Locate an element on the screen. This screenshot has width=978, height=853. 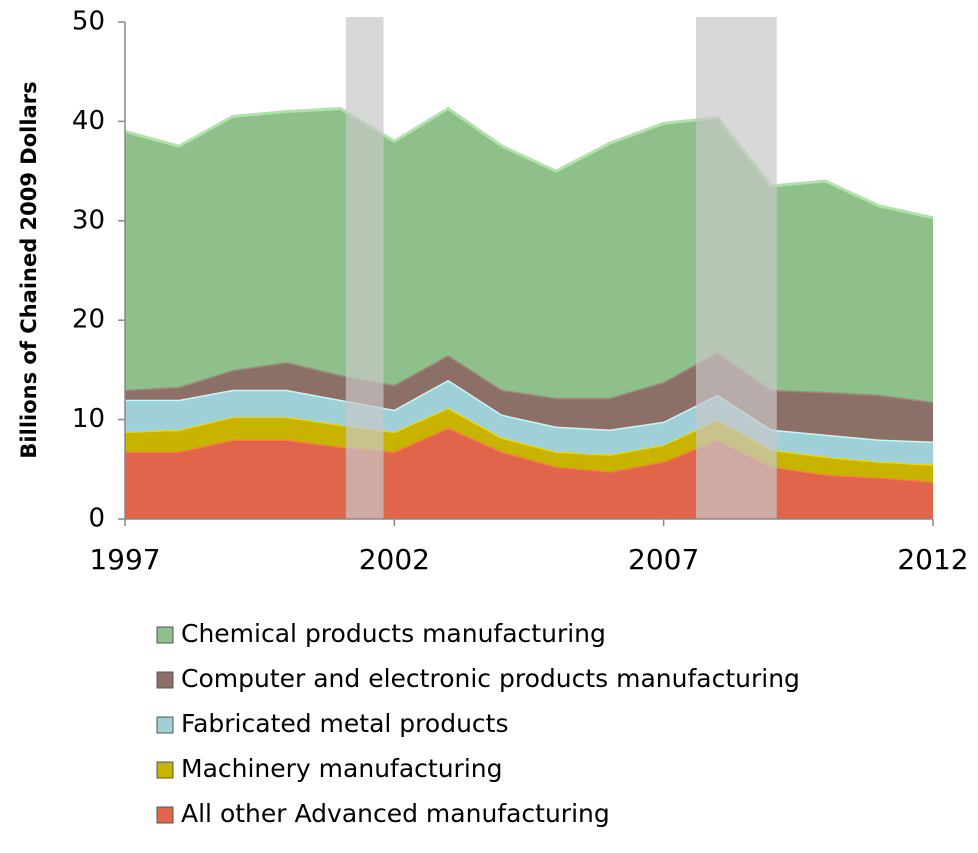
y-tick-label: 50 is located at coordinates (88, 22).